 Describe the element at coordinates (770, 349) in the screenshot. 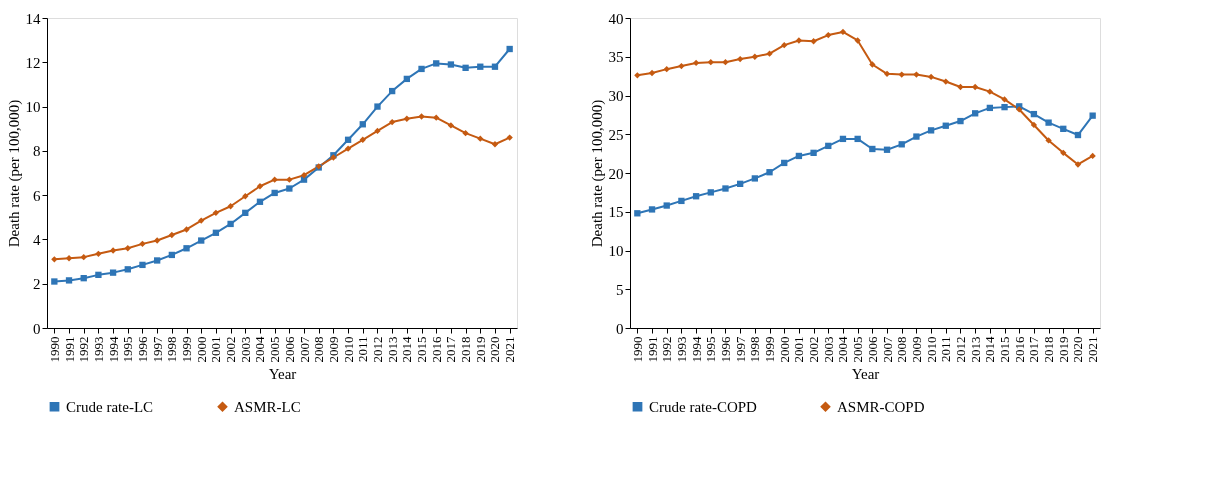

I see `x-tick-label: 1999` at that location.